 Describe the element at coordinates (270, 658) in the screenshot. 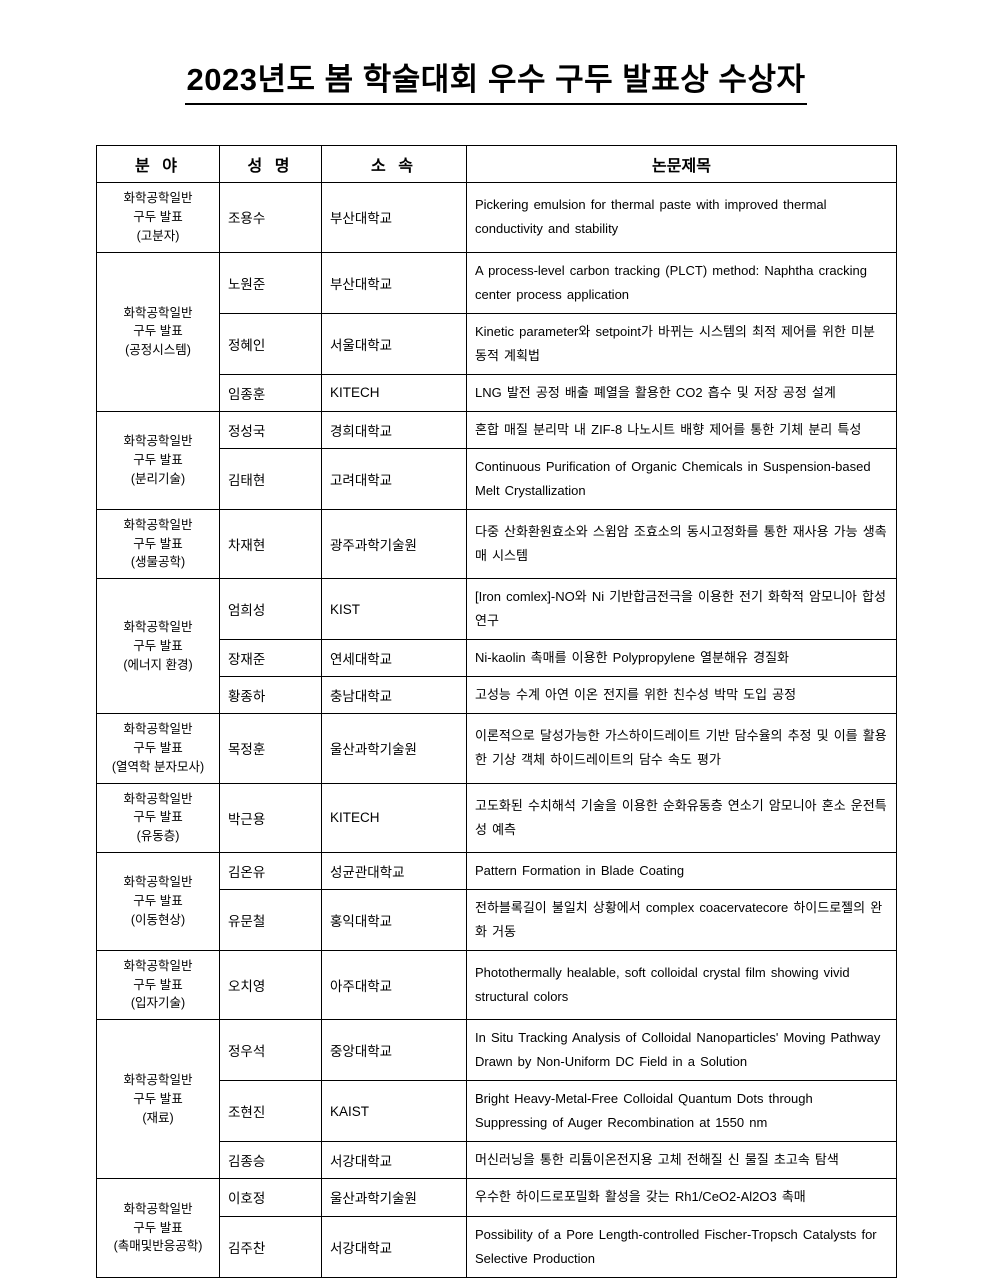

I see `name-cell: 장재준` at that location.